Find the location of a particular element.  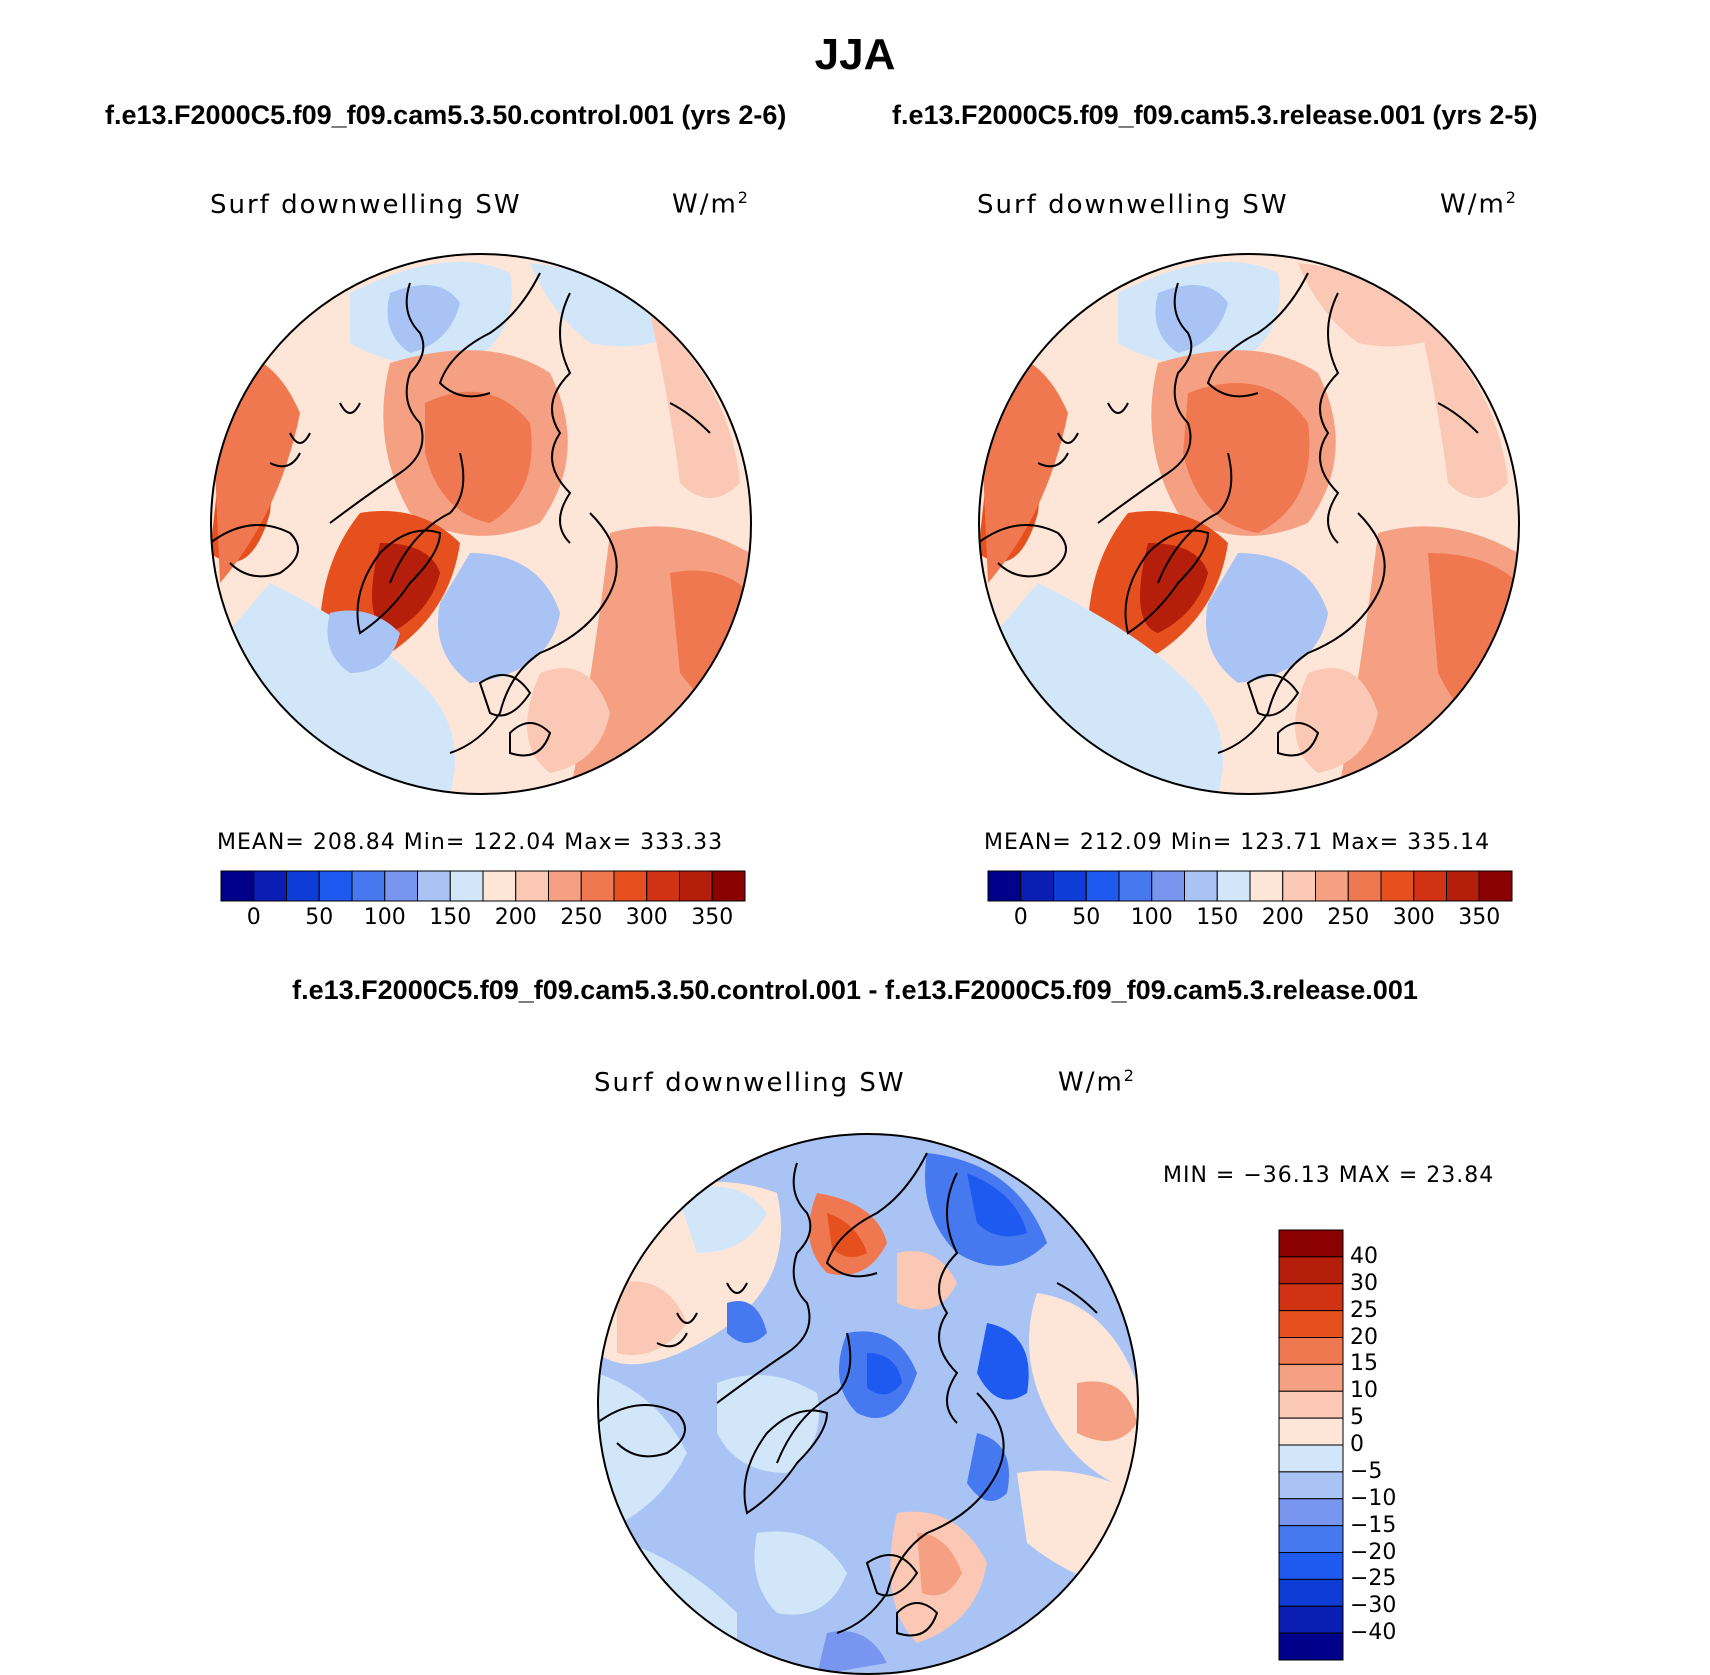

stats-right: MEAN= 212.09 Min= 123.71 Max= 335.14 is located at coordinates (1237, 842).